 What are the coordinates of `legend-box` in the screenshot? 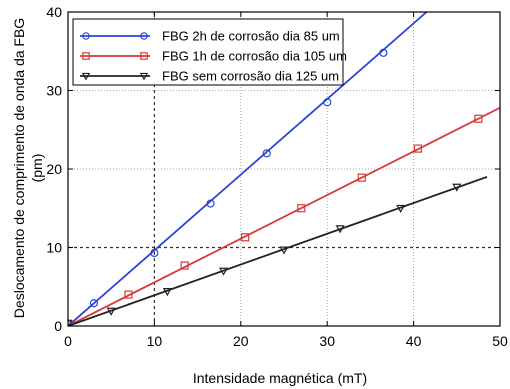 It's located at (208, 52).